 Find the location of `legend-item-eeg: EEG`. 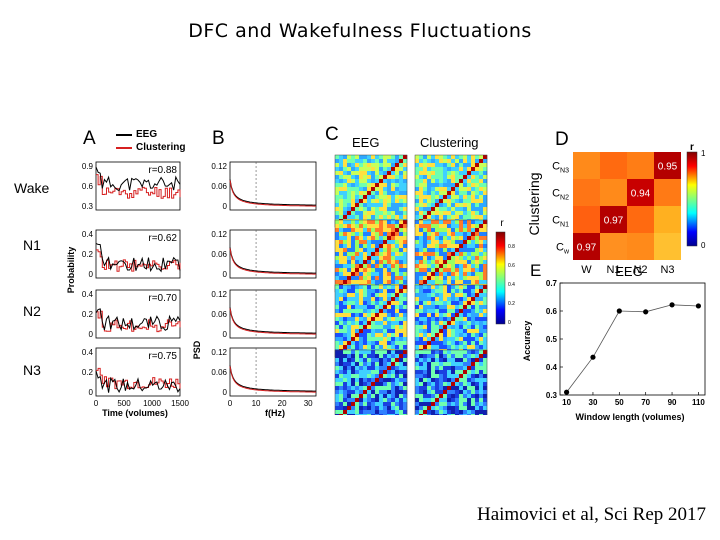

legend-item-eeg: EEG is located at coordinates (150, 134).